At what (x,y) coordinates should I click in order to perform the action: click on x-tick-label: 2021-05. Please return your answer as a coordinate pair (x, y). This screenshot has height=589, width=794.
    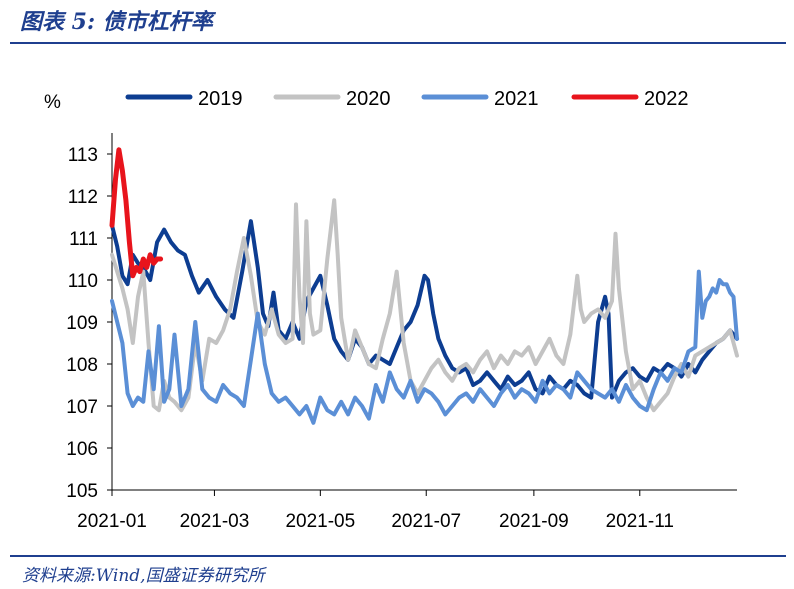
    Looking at the image, I should click on (320, 521).